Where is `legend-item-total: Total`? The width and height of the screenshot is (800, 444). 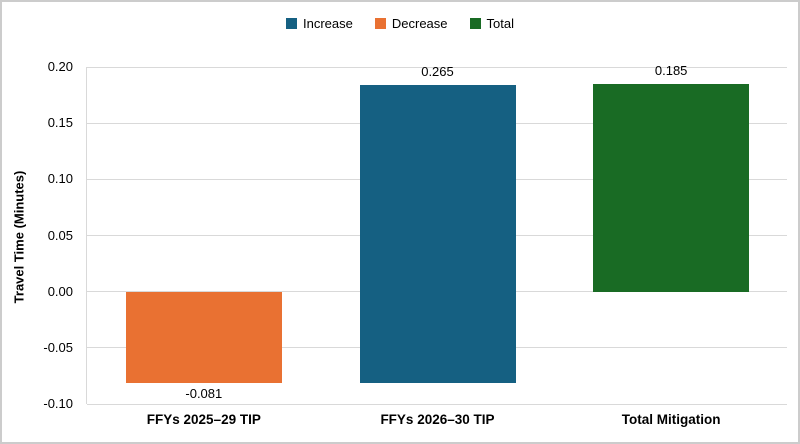 legend-item-total: Total is located at coordinates (491, 23).